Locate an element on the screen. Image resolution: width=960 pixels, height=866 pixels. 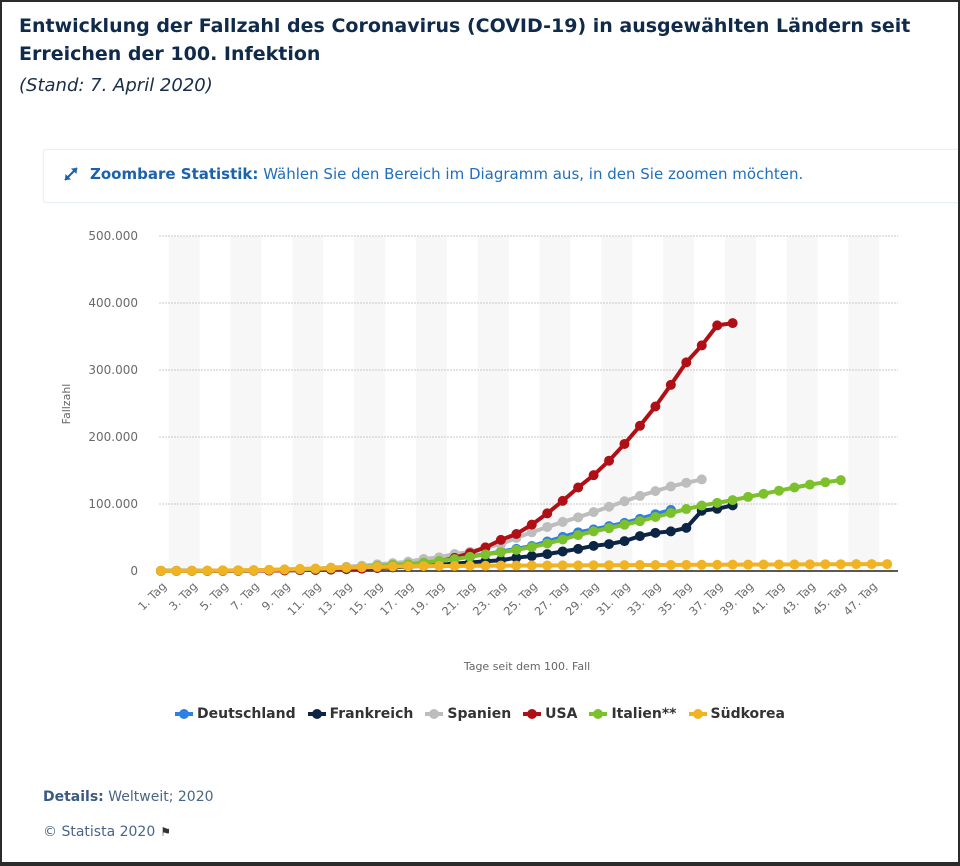
legend-item: Südkorea is located at coordinates (736, 714).